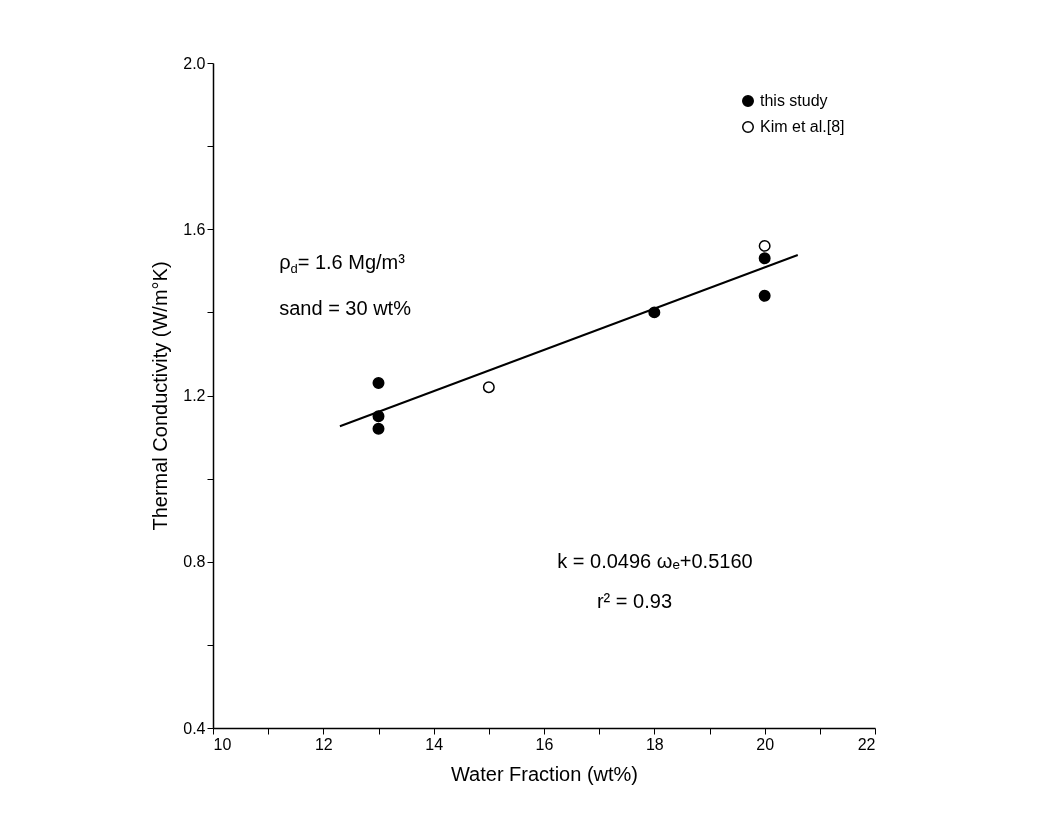 The height and width of the screenshot is (838, 1052). I want to click on y-tick-label: 1.6, so click(194, 229).